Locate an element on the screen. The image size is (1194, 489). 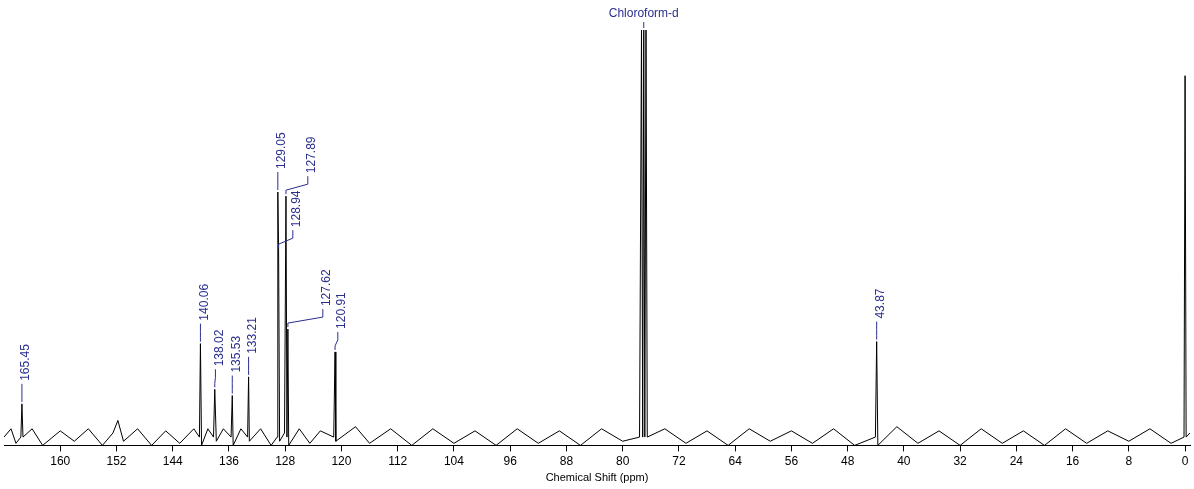
annotation: 43.87 is located at coordinates (879, 303).